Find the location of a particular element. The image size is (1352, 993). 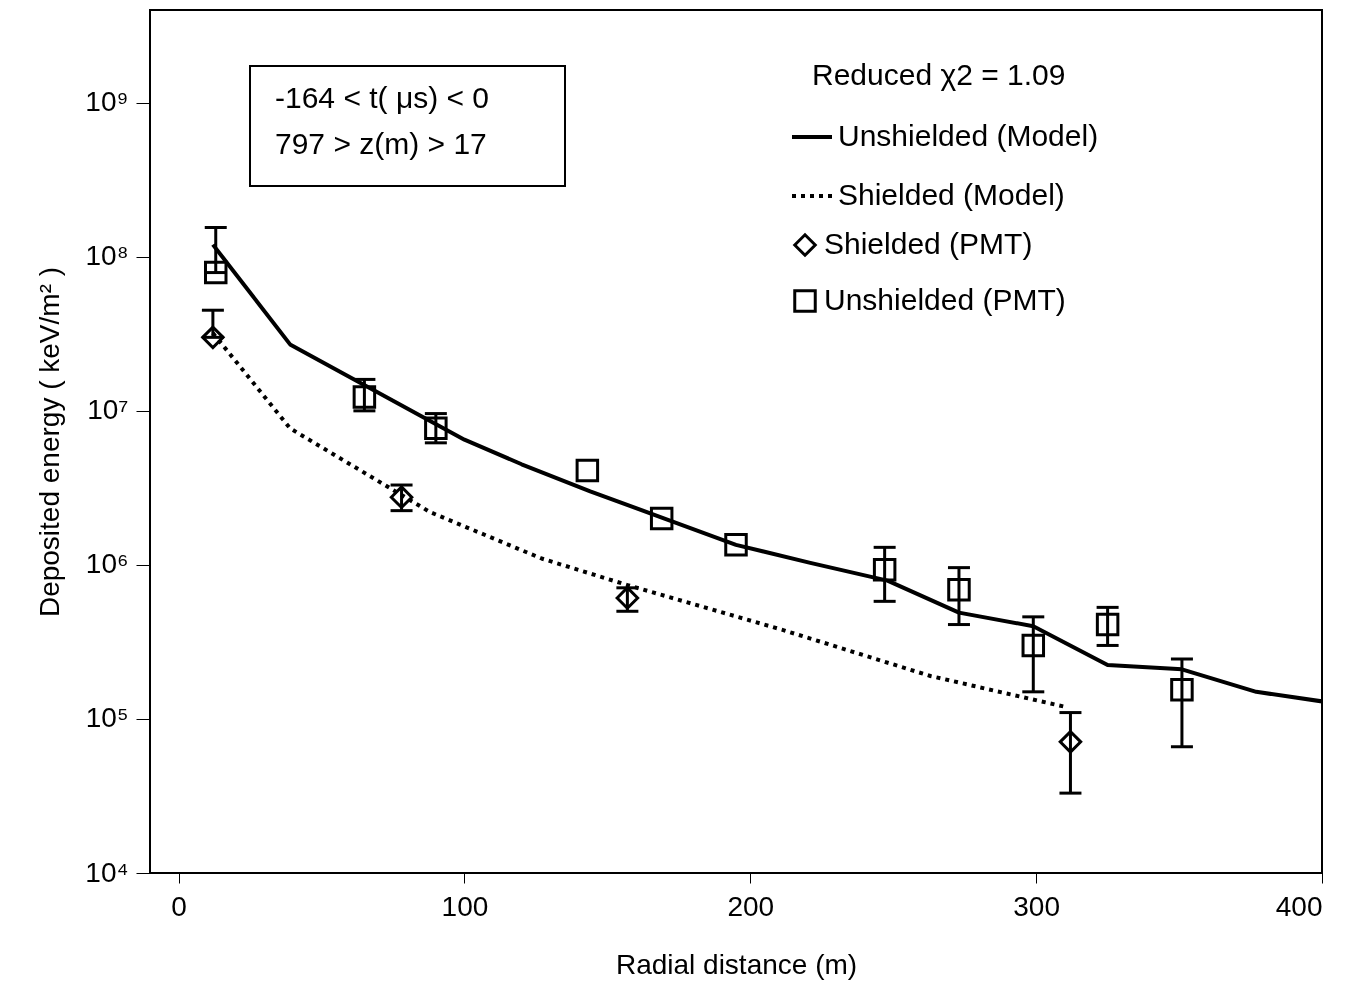

annotation: Reduced χ2 = 1.09 is located at coordinates (939, 74).